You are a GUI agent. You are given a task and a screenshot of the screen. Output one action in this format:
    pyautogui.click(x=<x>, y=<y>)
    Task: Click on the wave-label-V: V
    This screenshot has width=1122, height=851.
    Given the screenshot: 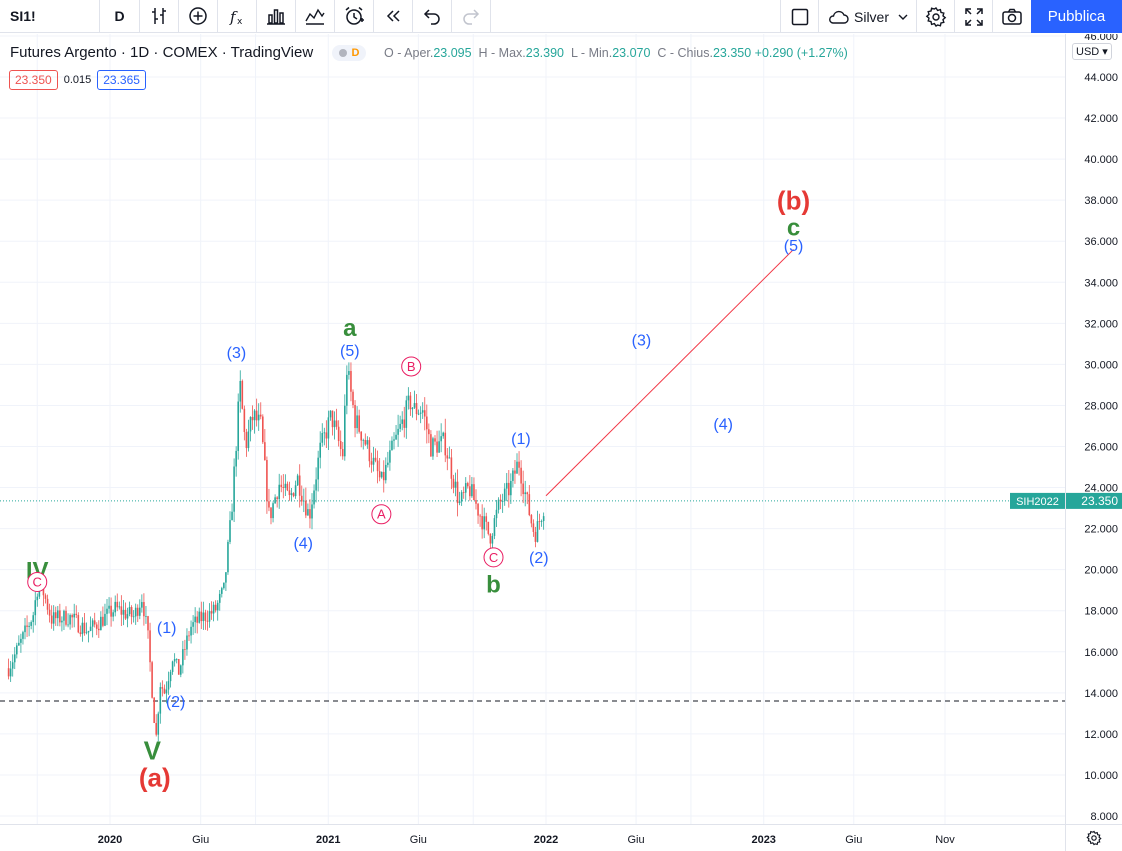 What is the action you would take?
    pyautogui.click(x=153, y=751)
    